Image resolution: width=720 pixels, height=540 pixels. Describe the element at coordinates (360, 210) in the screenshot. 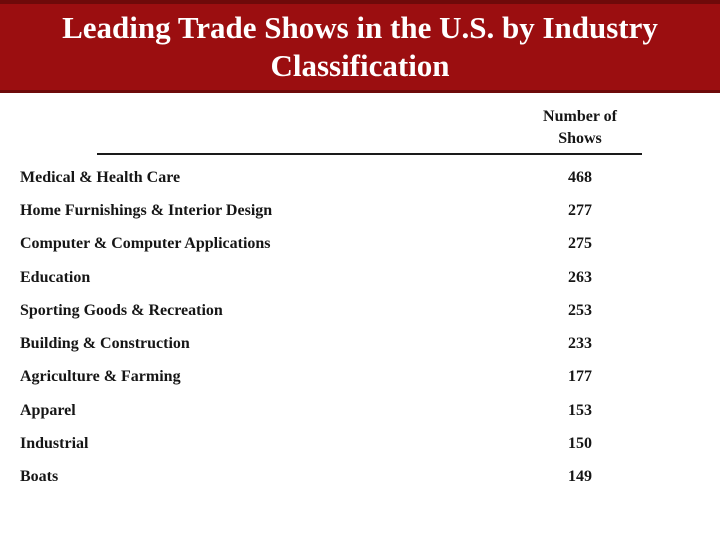

I see `table-row: Home Furnishings & Interior Design 277` at that location.